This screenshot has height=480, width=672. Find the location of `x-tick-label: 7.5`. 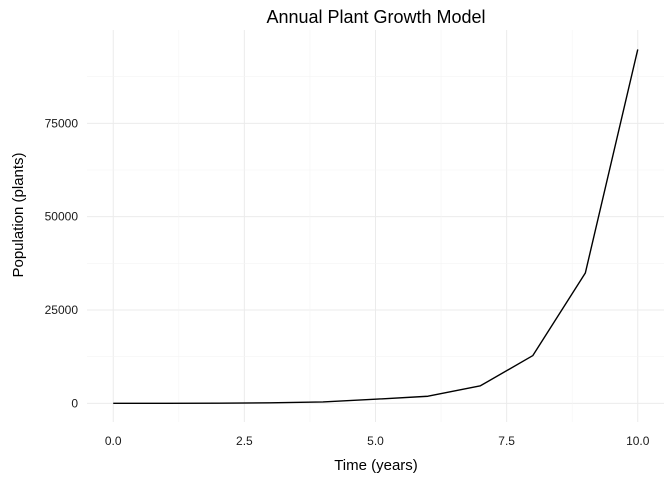

x-tick-label: 7.5 is located at coordinates (506, 441).